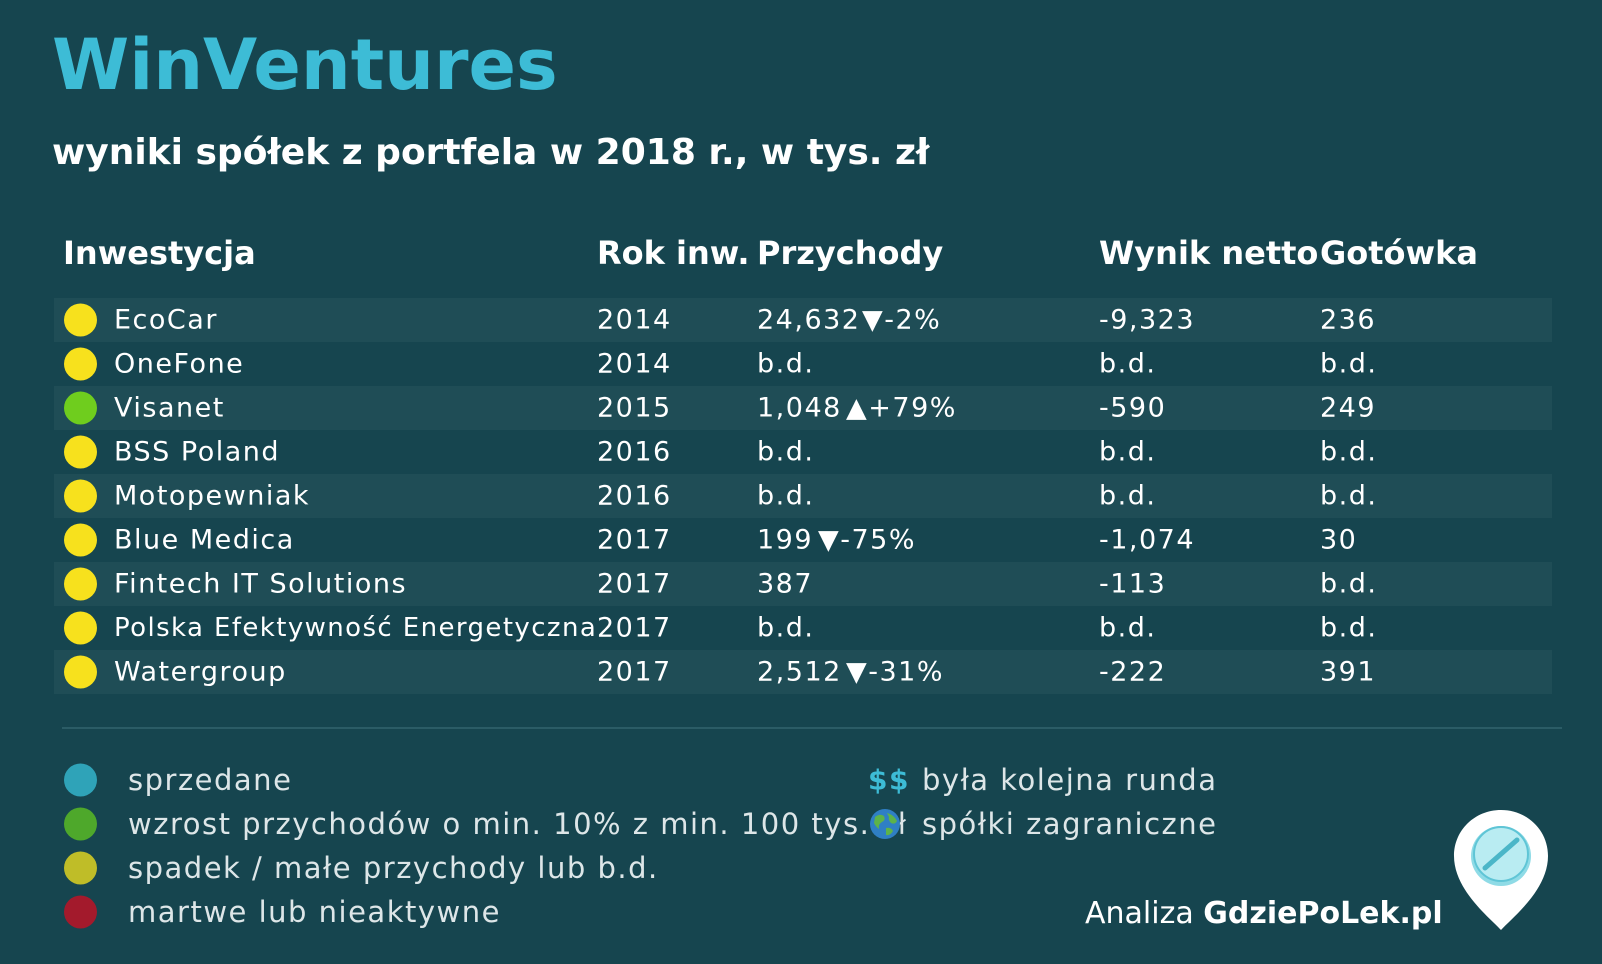 This screenshot has width=1602, height=964. I want to click on globe-icon, so click(885, 824).